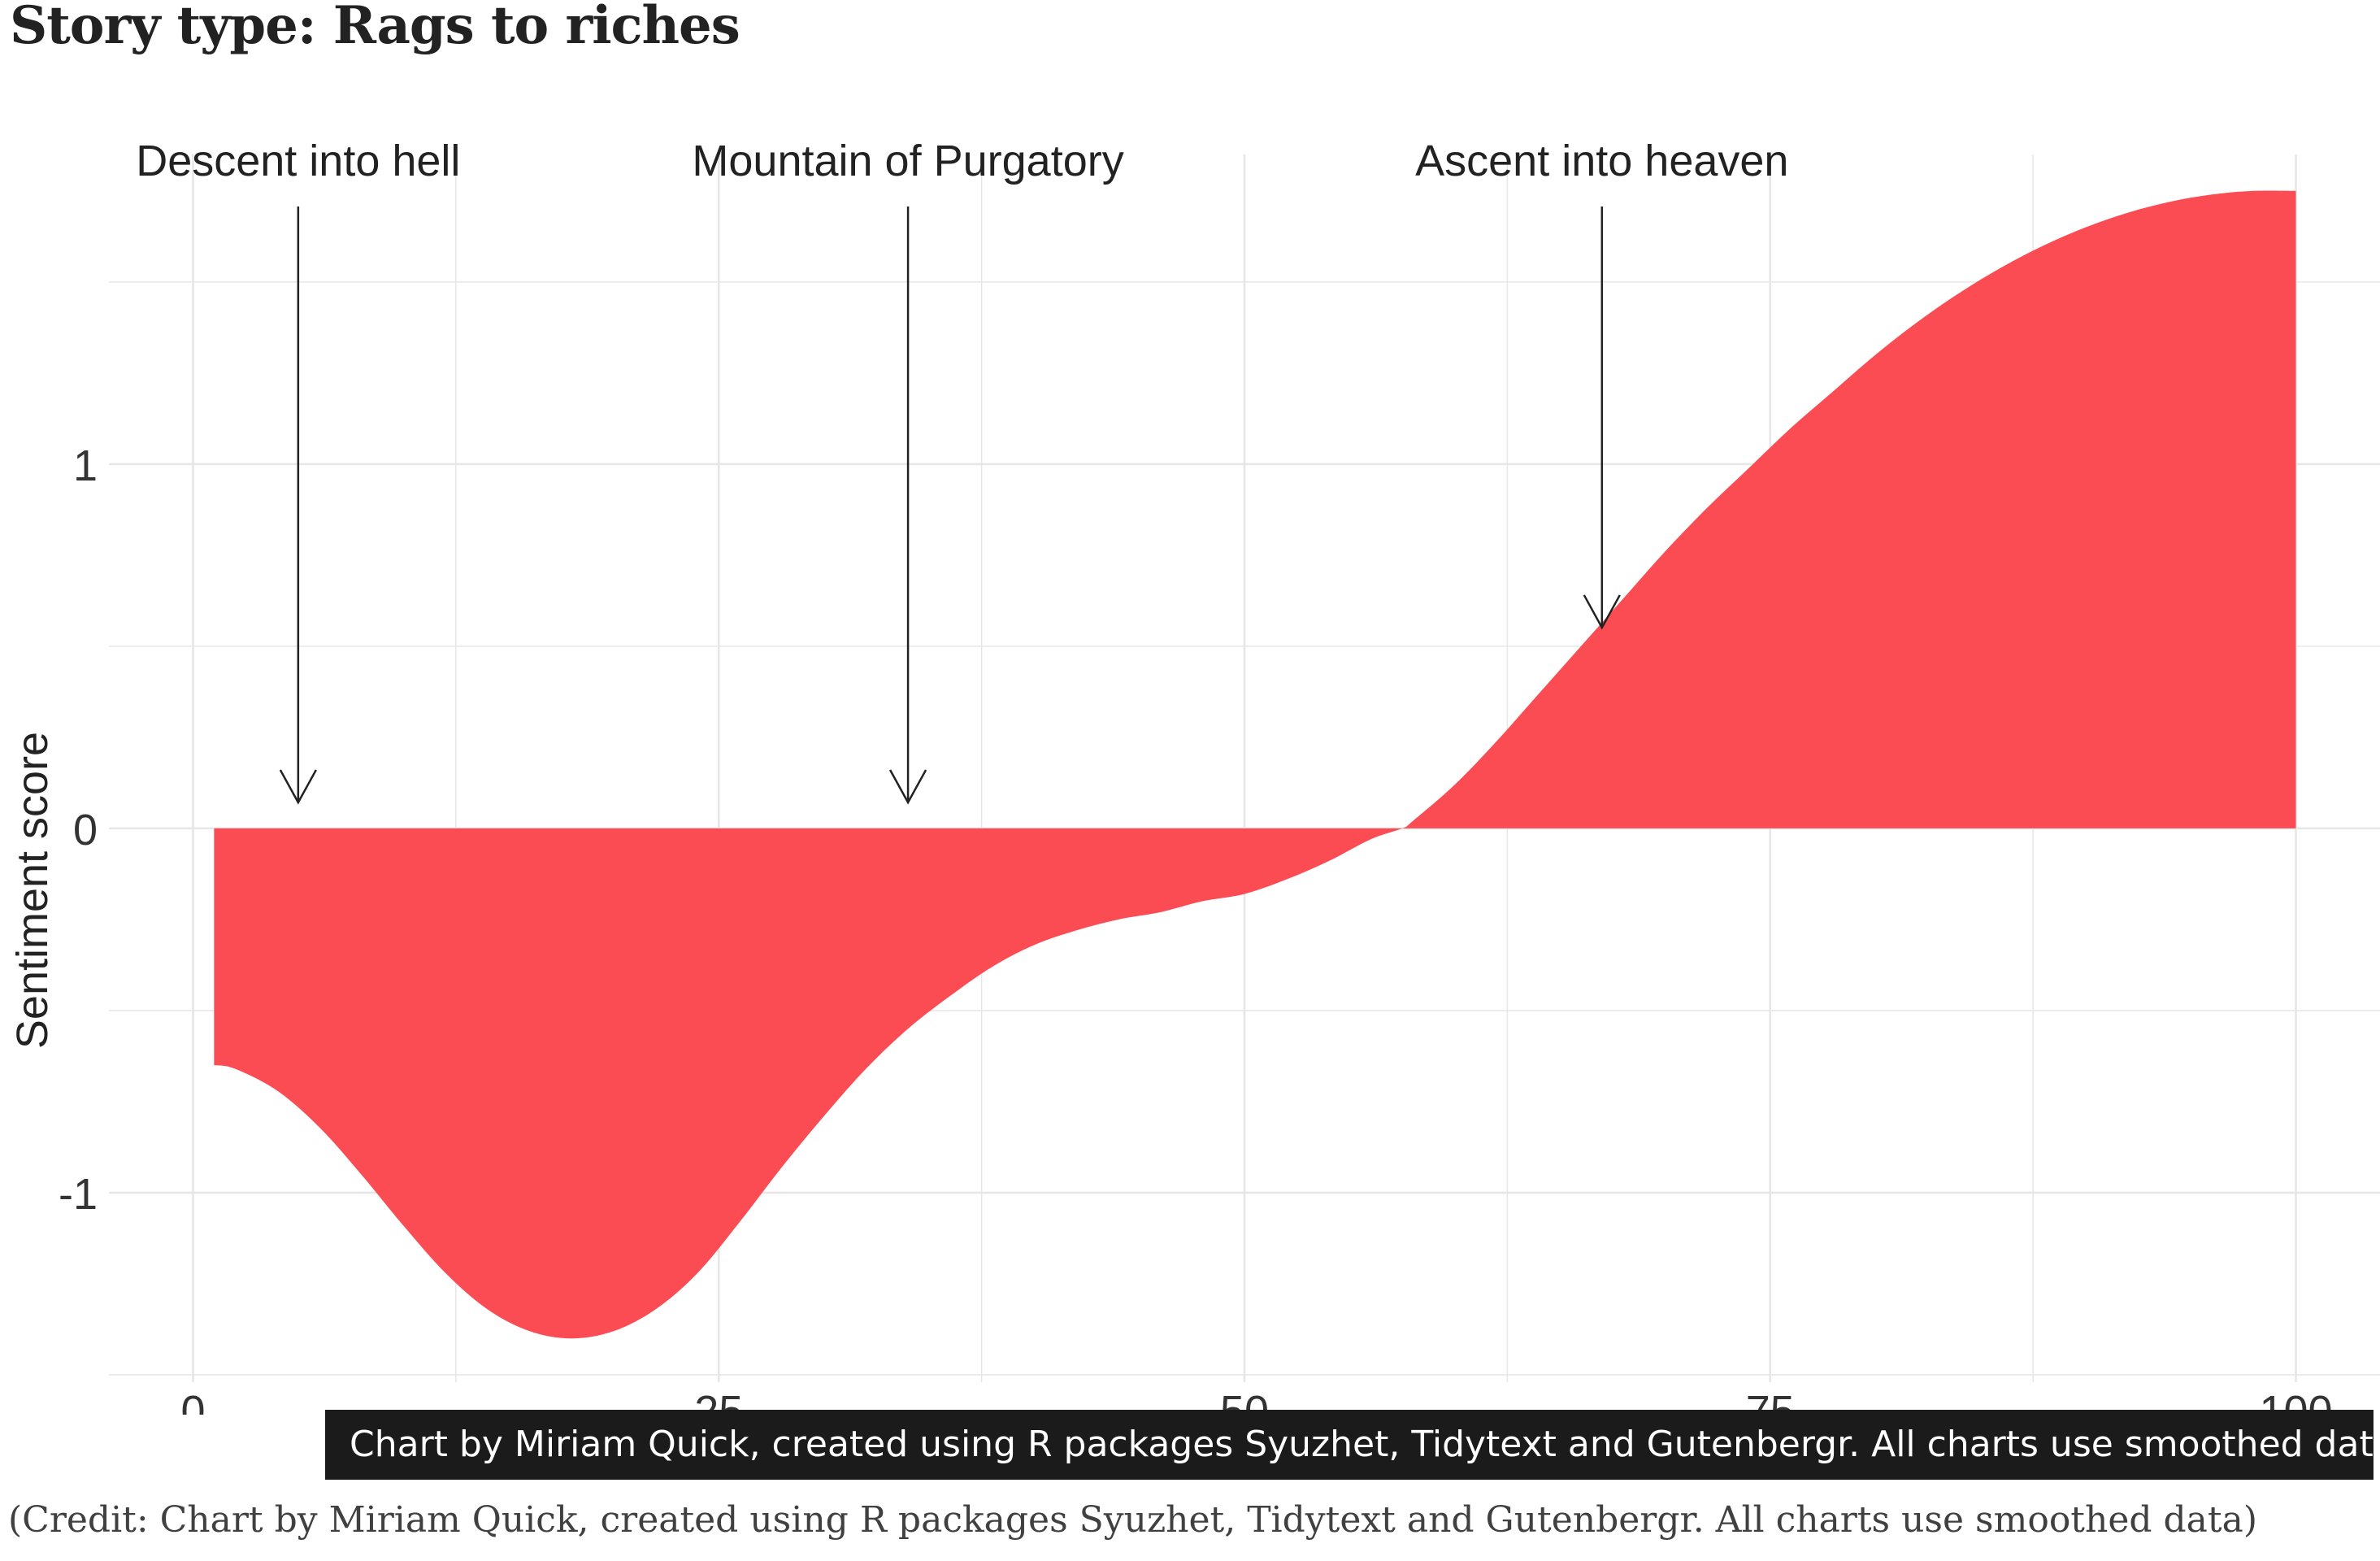 The image size is (2380, 1561). What do you see at coordinates (85, 465) in the screenshot?
I see `y-tick-label: 1` at bounding box center [85, 465].